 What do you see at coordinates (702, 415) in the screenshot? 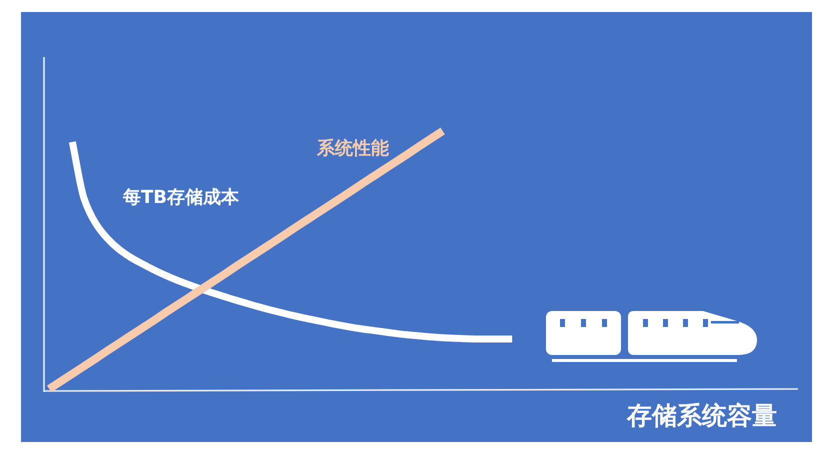
I see `xlabel: 存储系统容量` at bounding box center [702, 415].